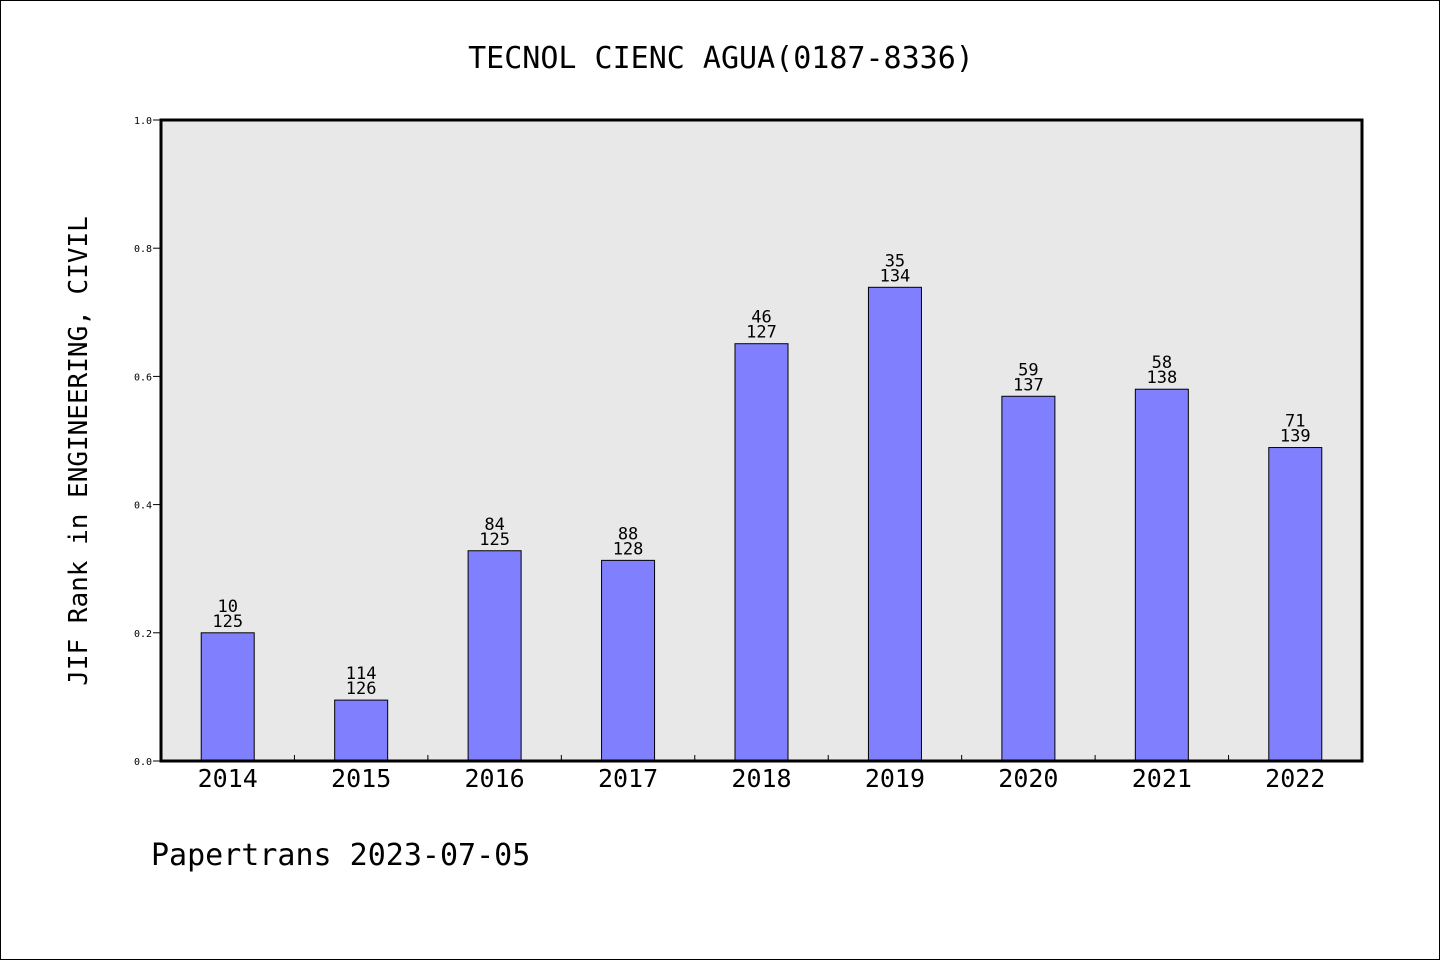 Image resolution: width=1440 pixels, height=961 pixels. I want to click on y-tick-label: 1.0, so click(143, 121).